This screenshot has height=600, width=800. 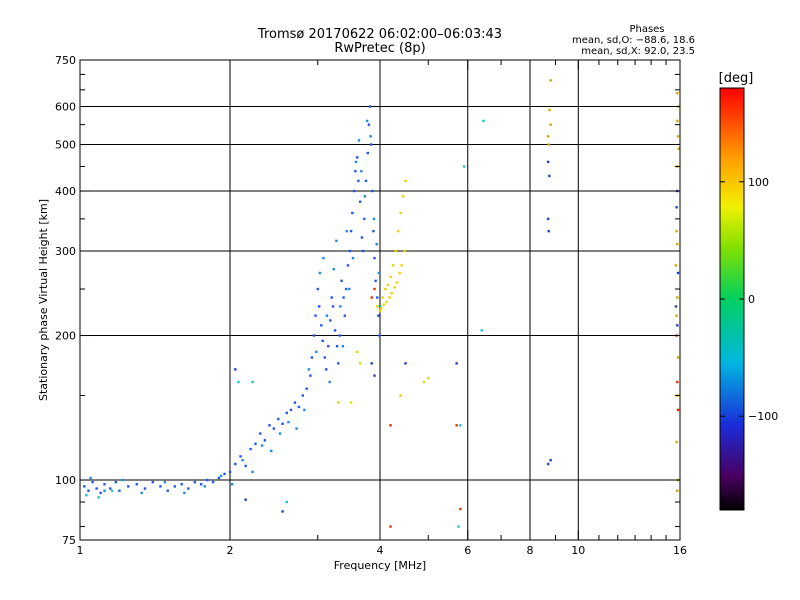 What do you see at coordinates (65, 107) in the screenshot?
I see `y-tick-label-600: 600` at bounding box center [65, 107].